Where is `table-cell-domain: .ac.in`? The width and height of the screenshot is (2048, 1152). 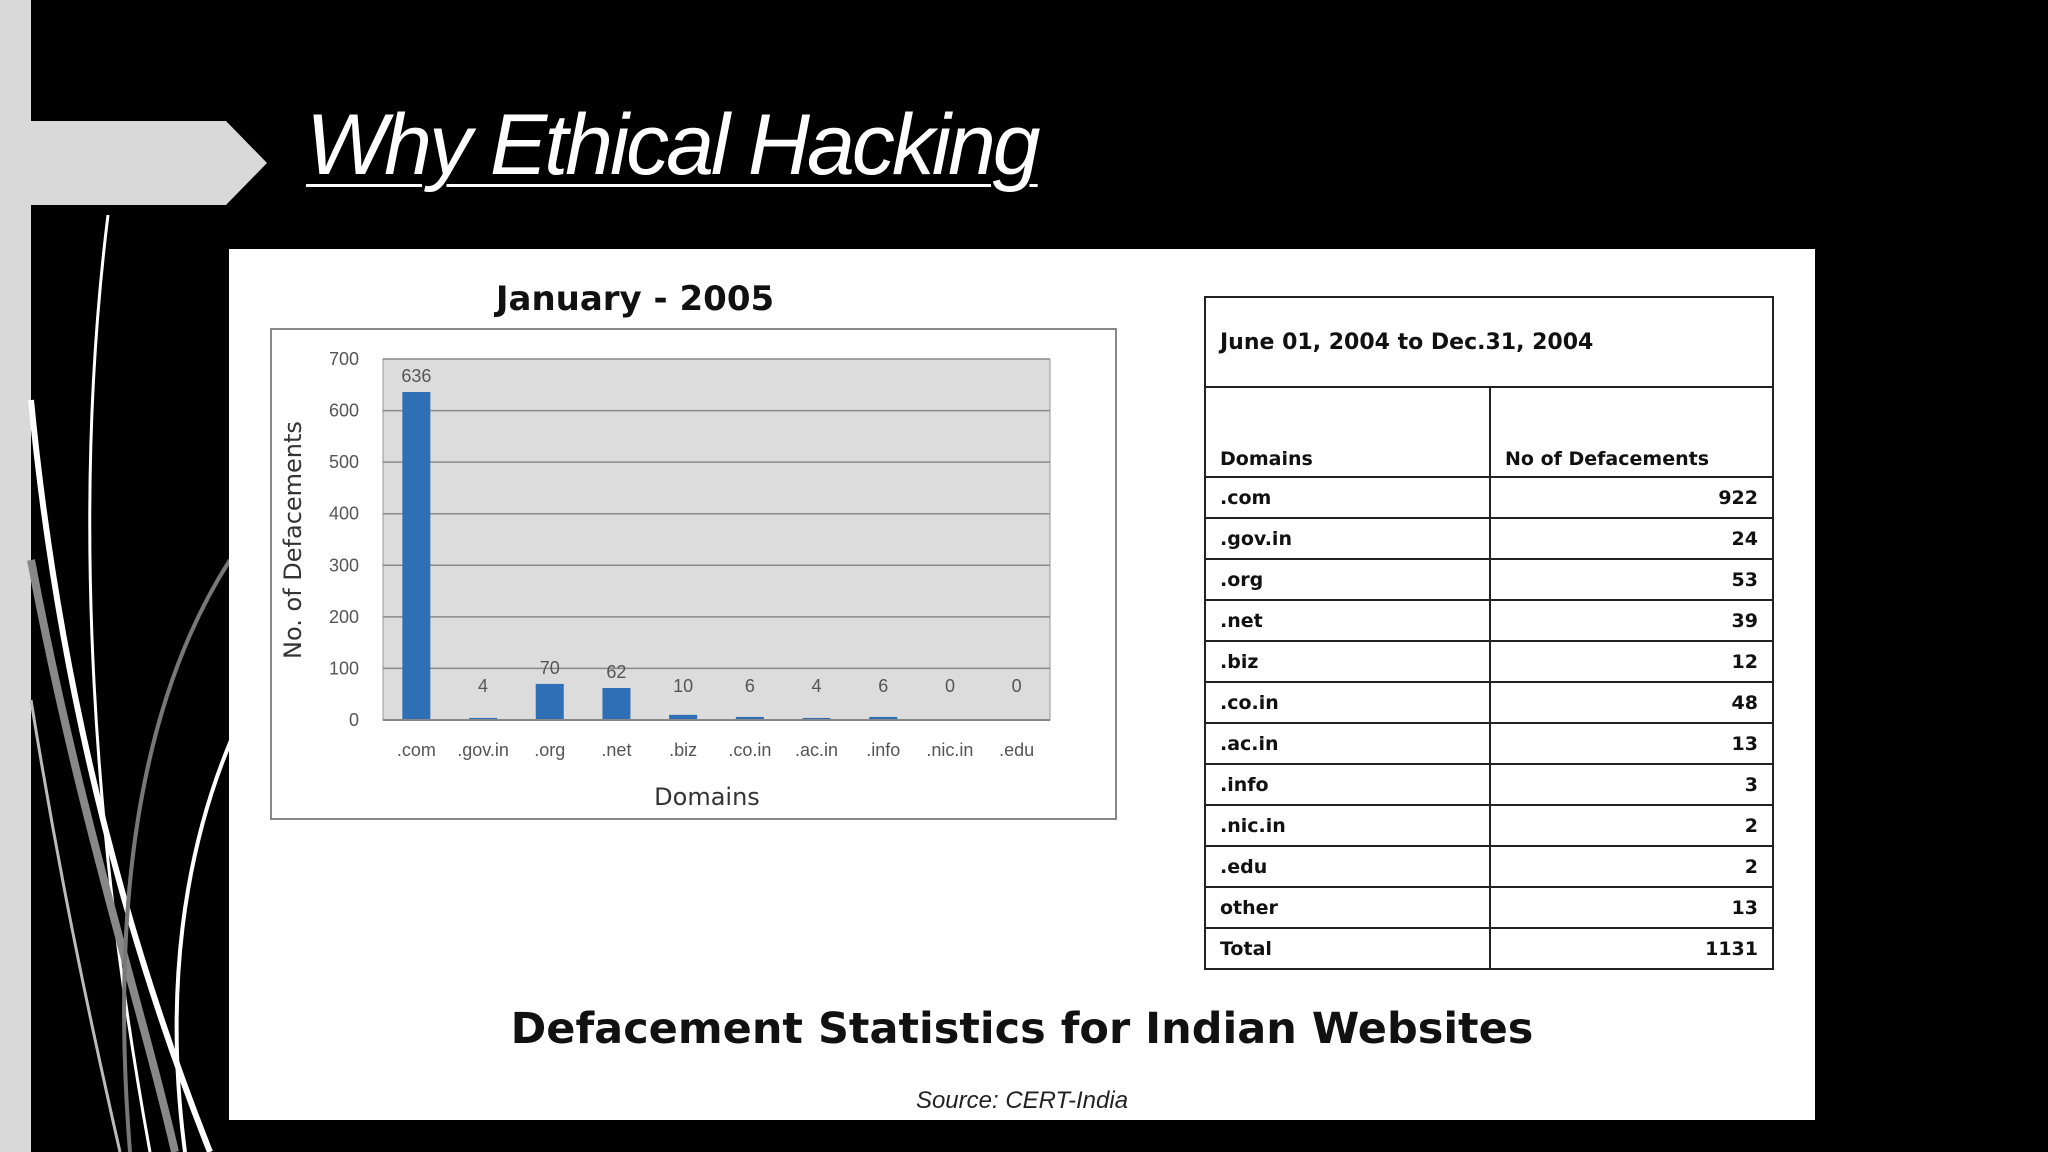
table-cell-domain: .ac.in is located at coordinates (1347, 743).